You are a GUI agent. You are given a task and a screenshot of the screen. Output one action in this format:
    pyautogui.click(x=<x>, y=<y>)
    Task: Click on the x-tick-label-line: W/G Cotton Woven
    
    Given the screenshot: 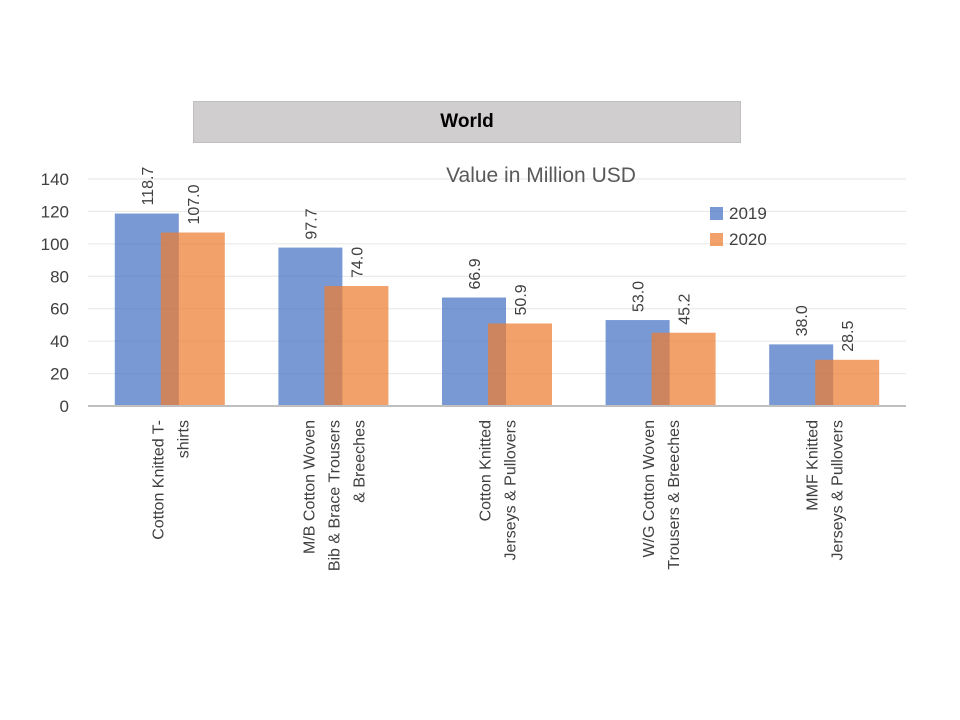 What is the action you would take?
    pyautogui.click(x=649, y=489)
    